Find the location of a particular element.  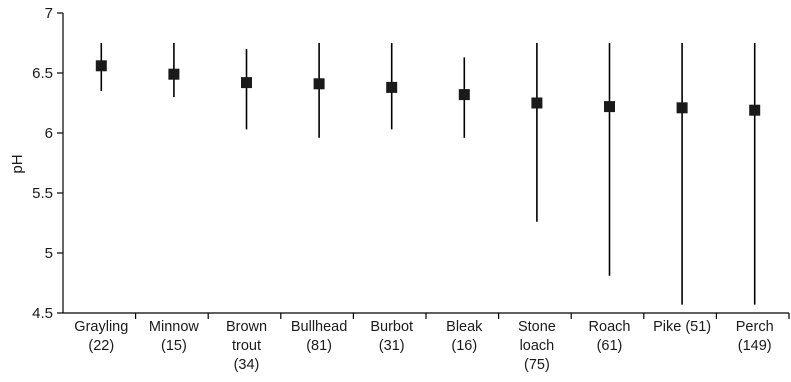

x-category-label: trout is located at coordinates (246, 346).